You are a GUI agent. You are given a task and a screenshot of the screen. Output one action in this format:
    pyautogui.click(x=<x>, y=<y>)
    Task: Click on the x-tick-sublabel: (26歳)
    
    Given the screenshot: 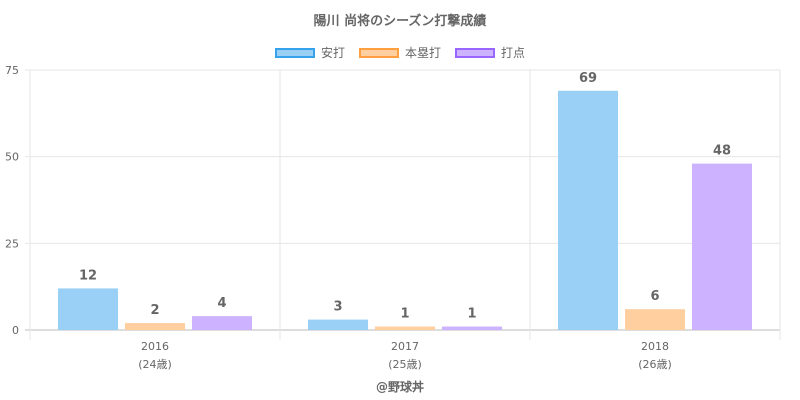 What is the action you would take?
    pyautogui.click(x=655, y=364)
    